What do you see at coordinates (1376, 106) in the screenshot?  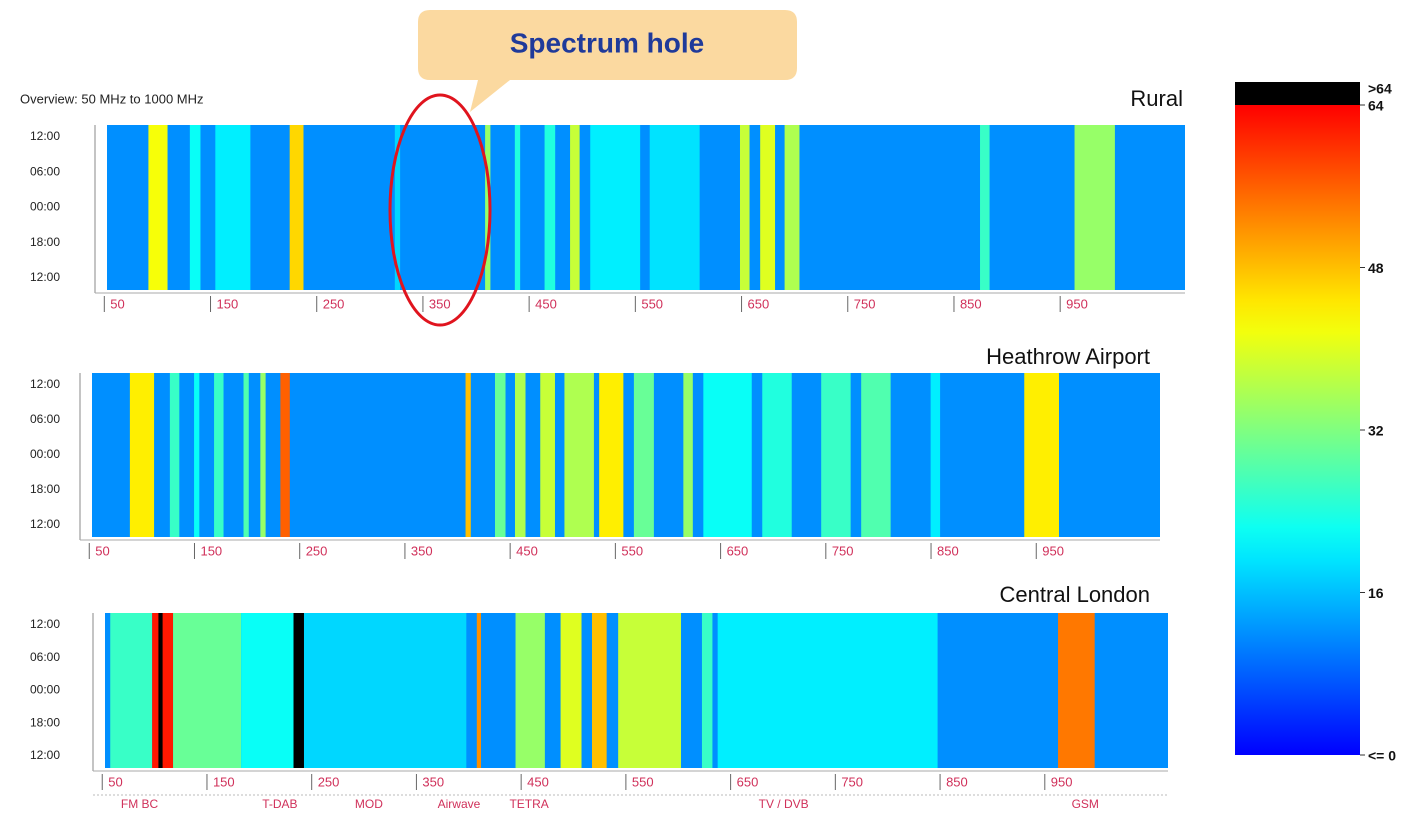 I see `colorbar-tick-label: 64` at bounding box center [1376, 106].